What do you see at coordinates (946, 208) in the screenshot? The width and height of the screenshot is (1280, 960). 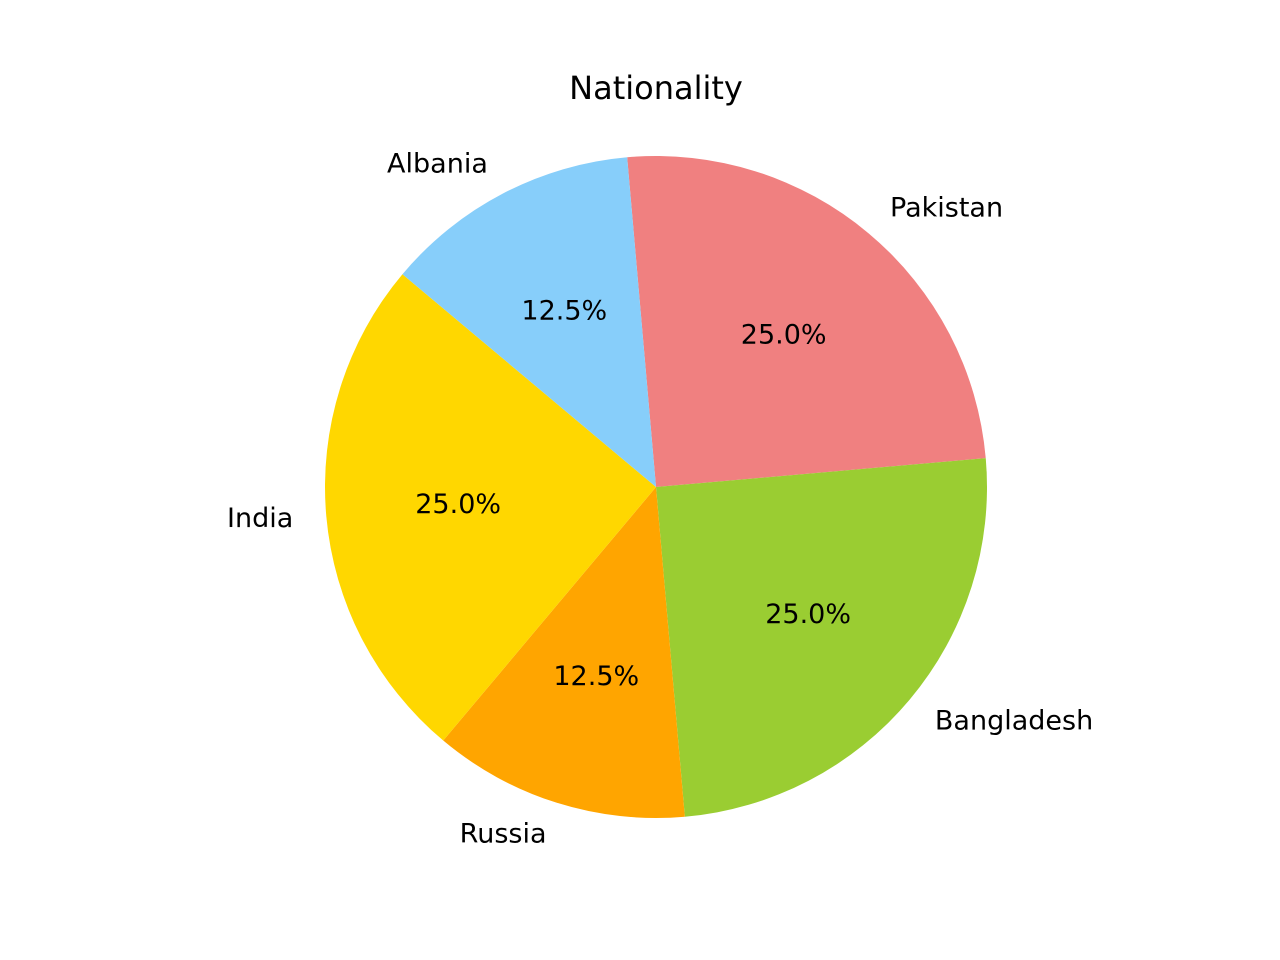 I see `slice-label-pakistan: Pakistan` at bounding box center [946, 208].